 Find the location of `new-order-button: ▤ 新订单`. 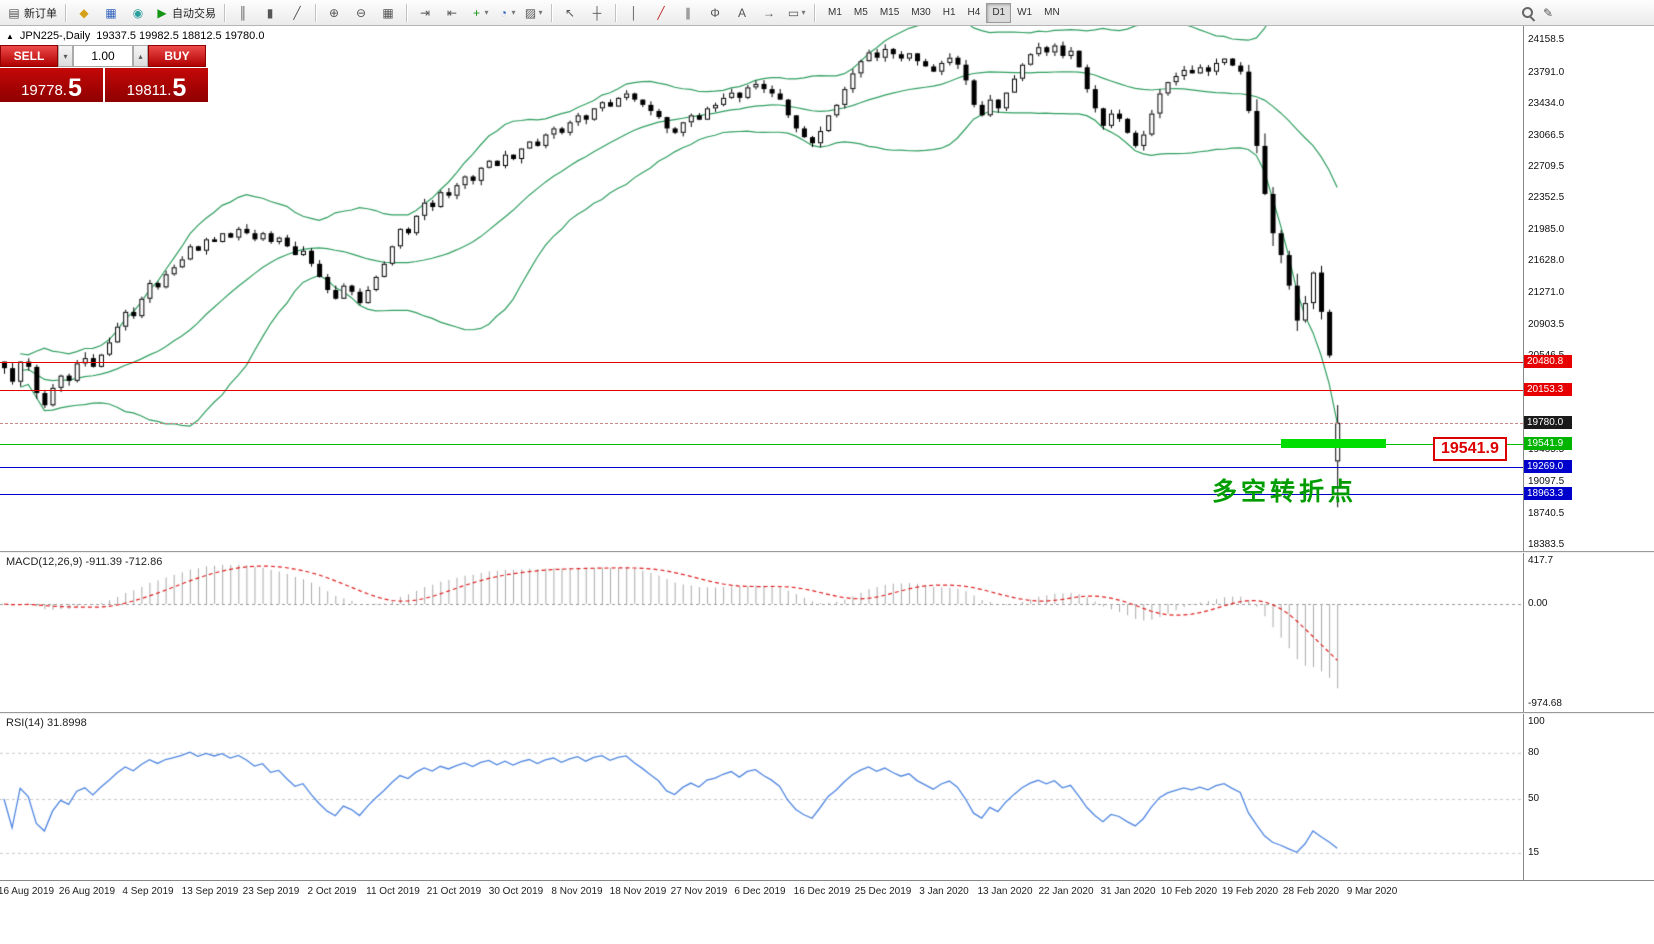

new-order-button: ▤ 新订单 is located at coordinates (32, 13).